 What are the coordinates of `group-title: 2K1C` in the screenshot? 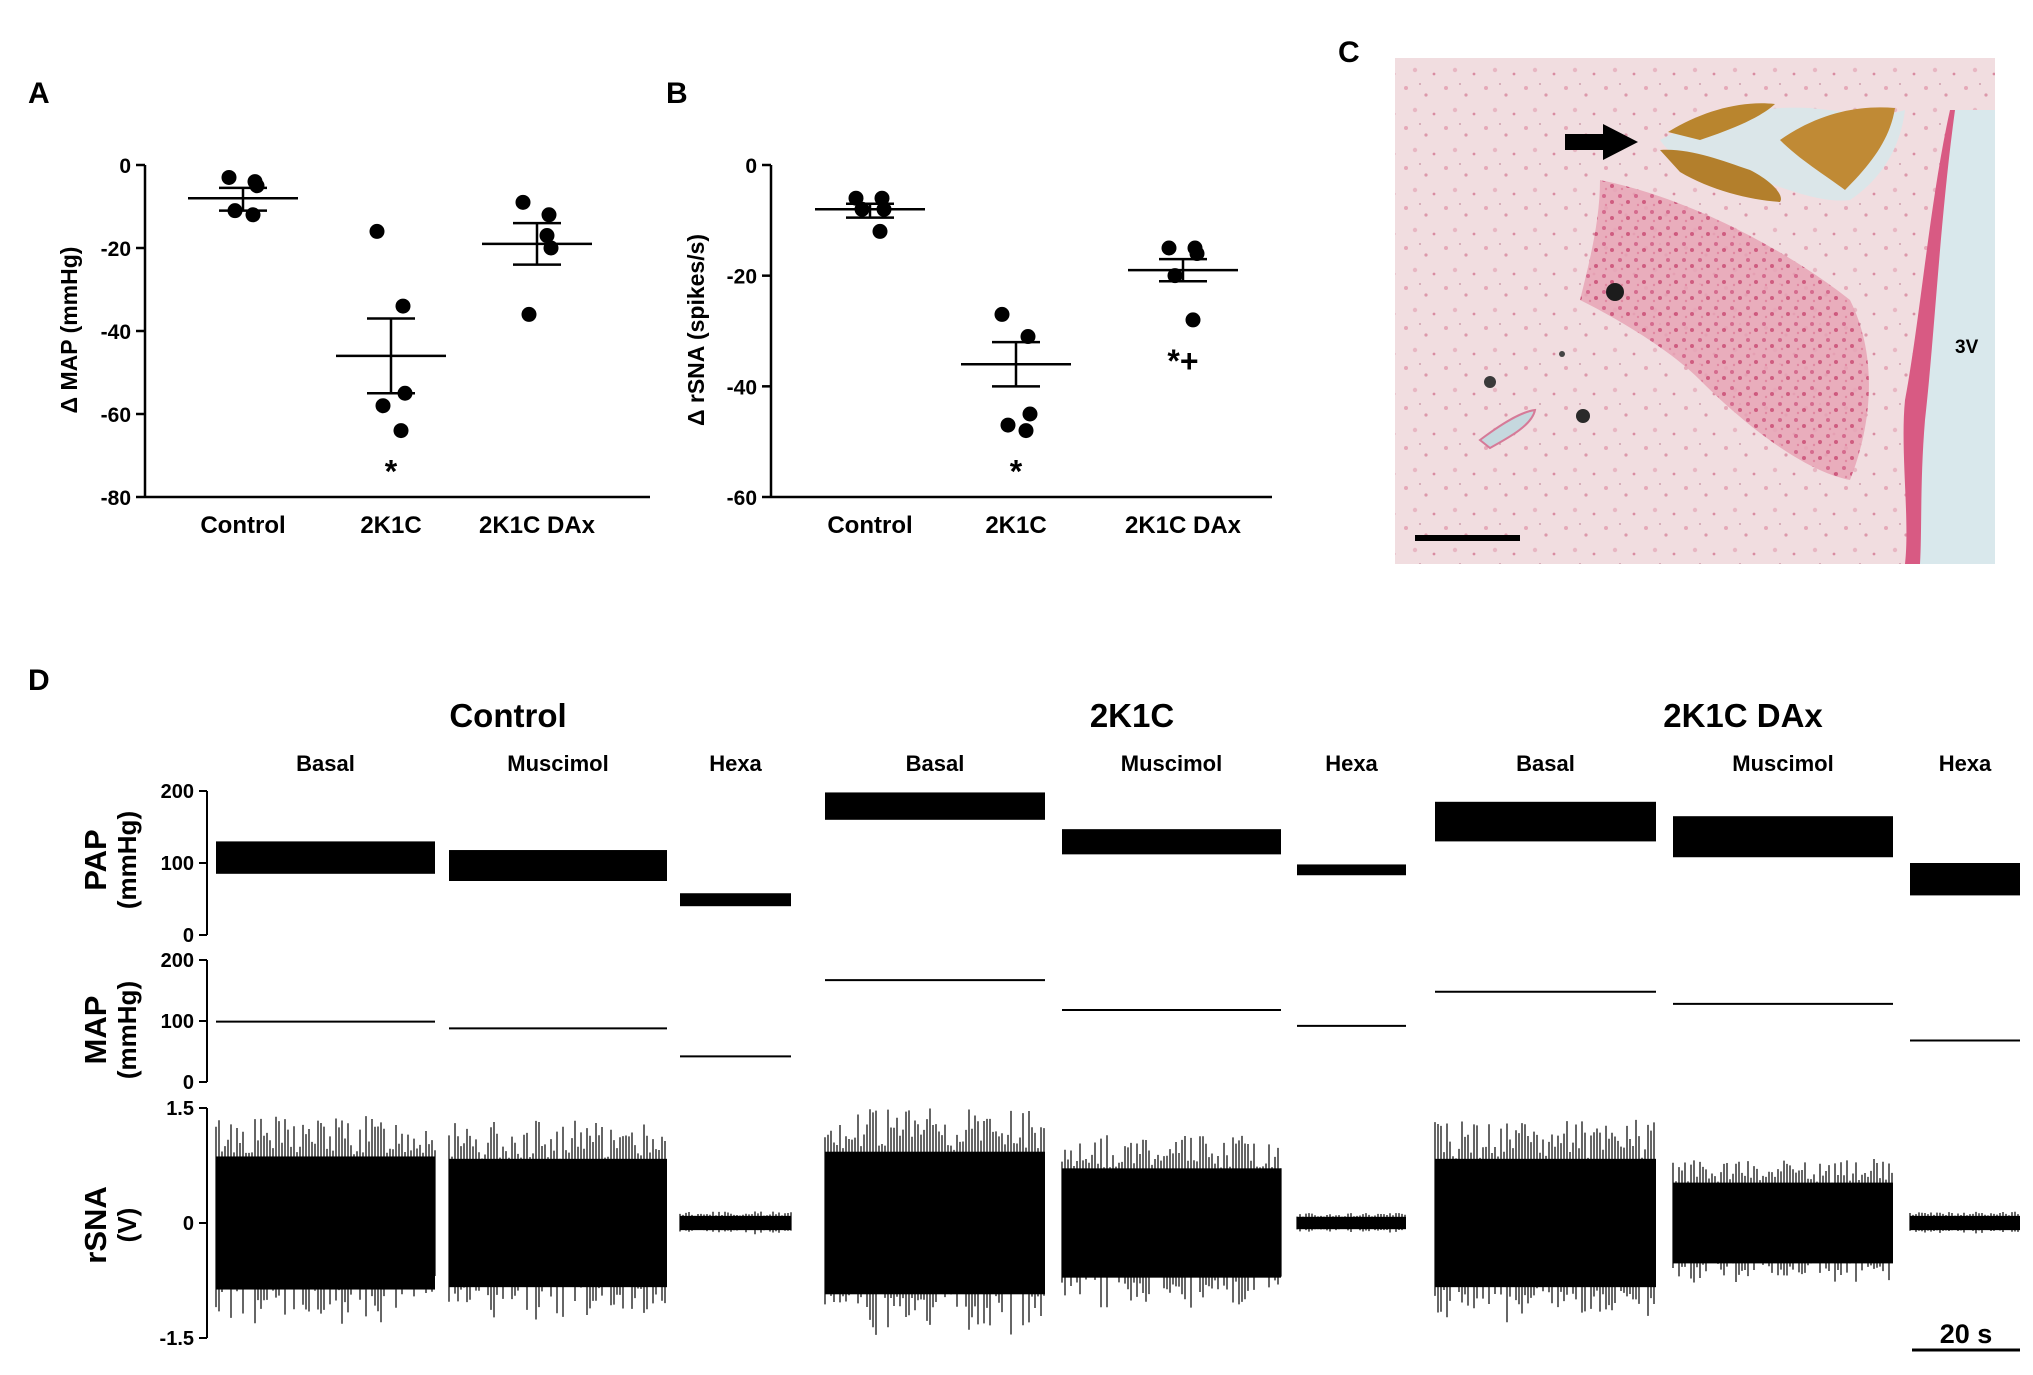 It's located at (1132, 715).